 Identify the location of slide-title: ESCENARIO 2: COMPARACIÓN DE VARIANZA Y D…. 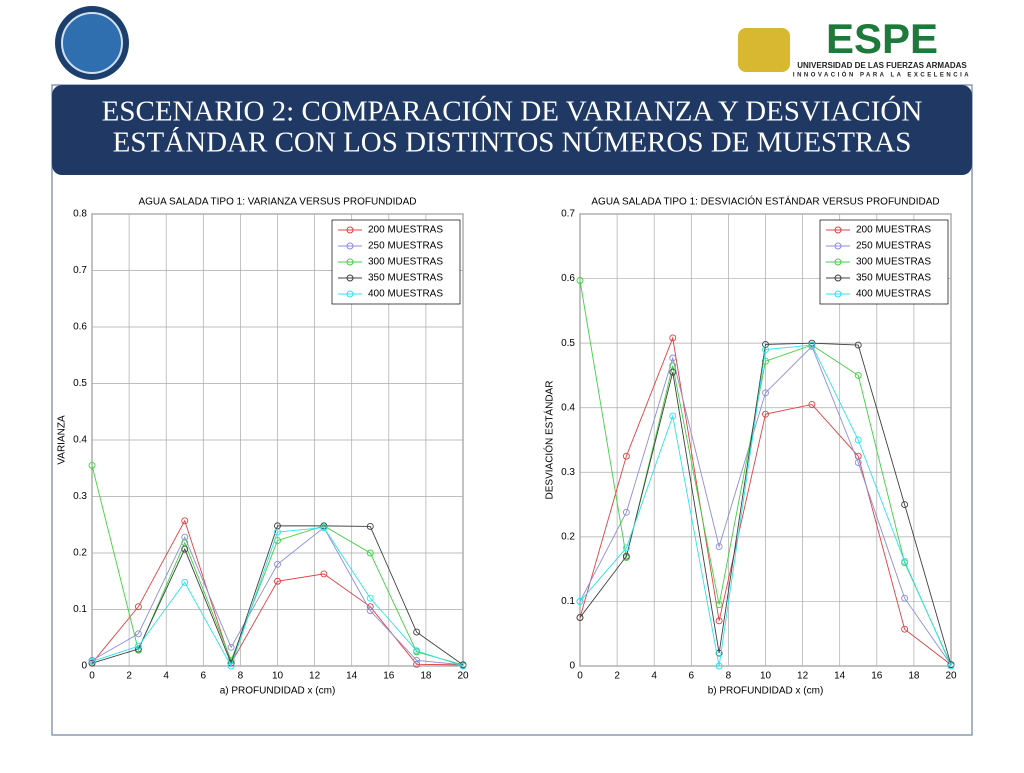
(512, 111).